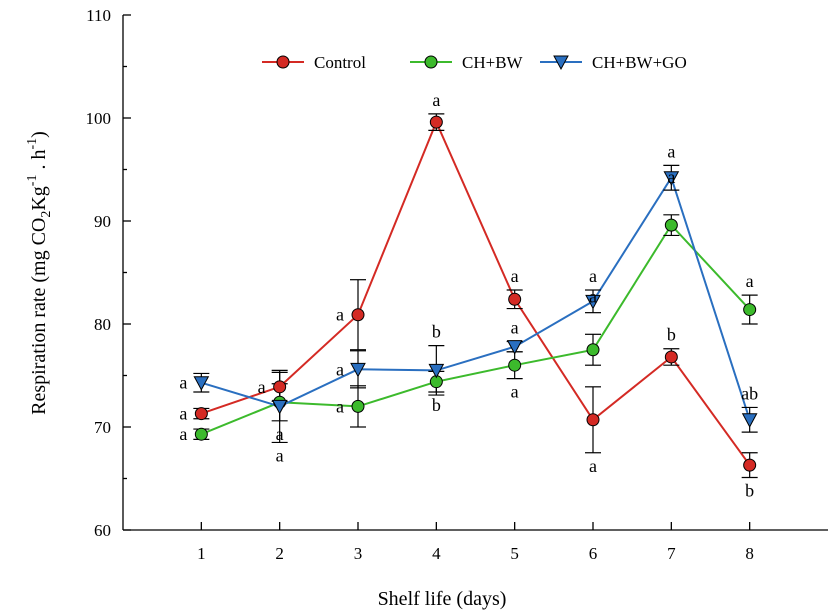 The image size is (828, 612). What do you see at coordinates (593, 553) in the screenshot?
I see `x-tick-label: 6` at bounding box center [593, 553].